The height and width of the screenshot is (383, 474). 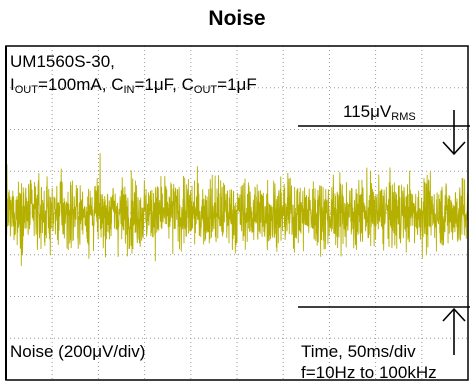 What do you see at coordinates (78, 351) in the screenshot?
I see `y-scale-label: Noise (200μV/div)` at bounding box center [78, 351].